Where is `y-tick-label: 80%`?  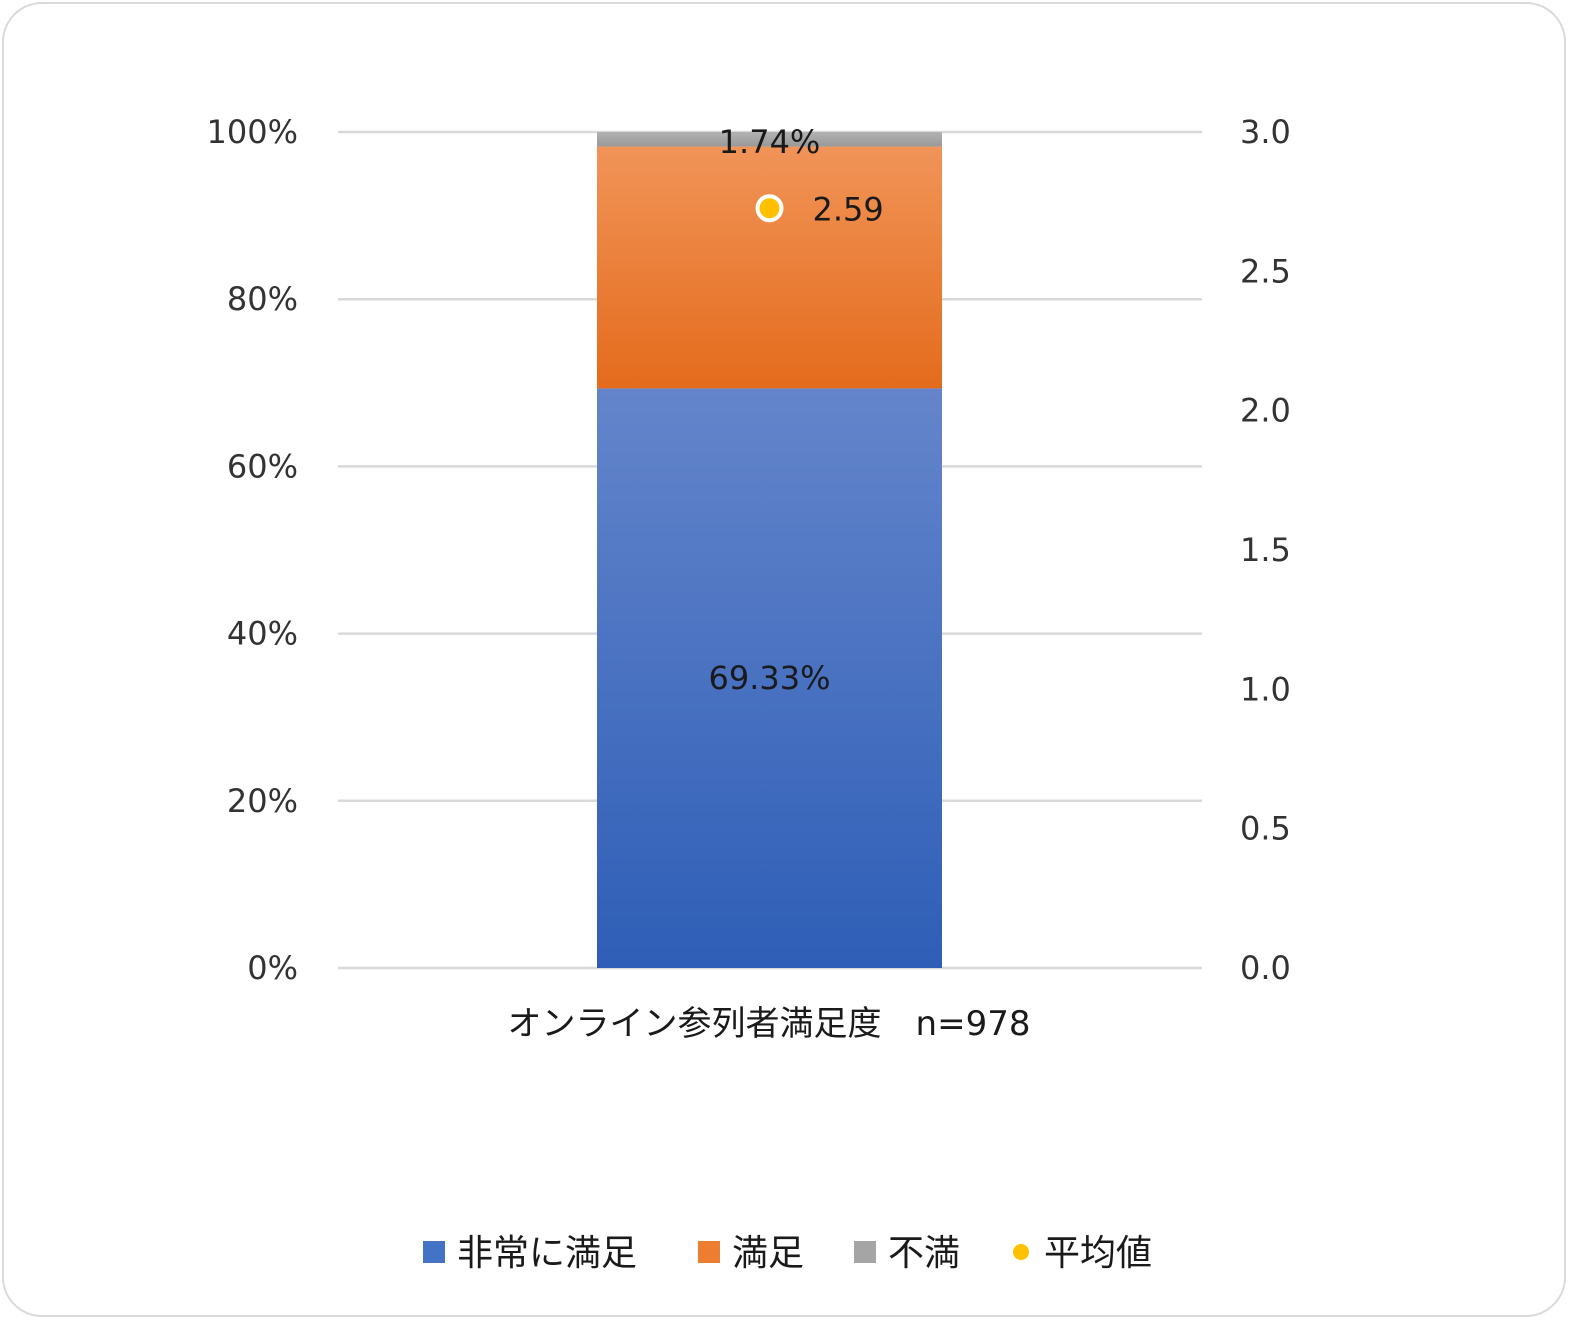 y-tick-label: 80% is located at coordinates (262, 299).